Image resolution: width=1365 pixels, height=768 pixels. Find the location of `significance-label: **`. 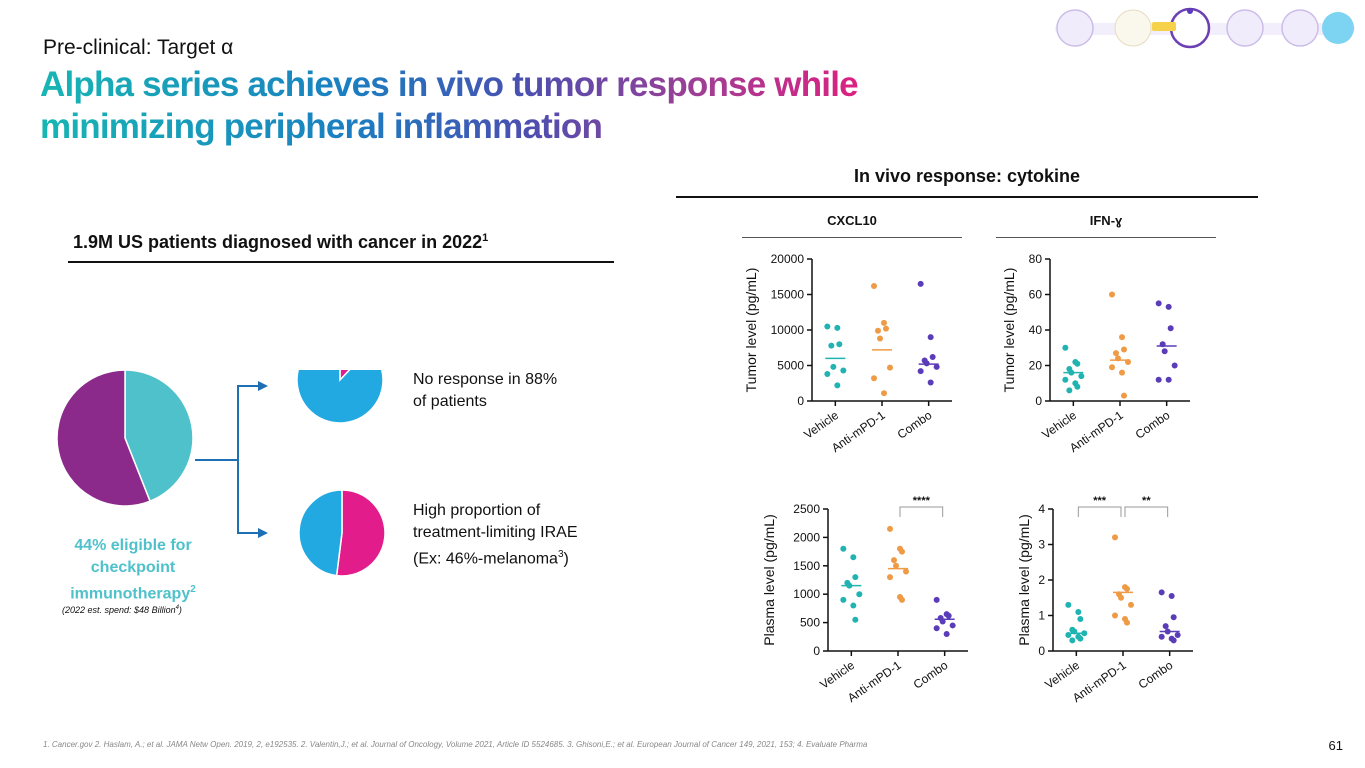

significance-label: ** is located at coordinates (1146, 501).